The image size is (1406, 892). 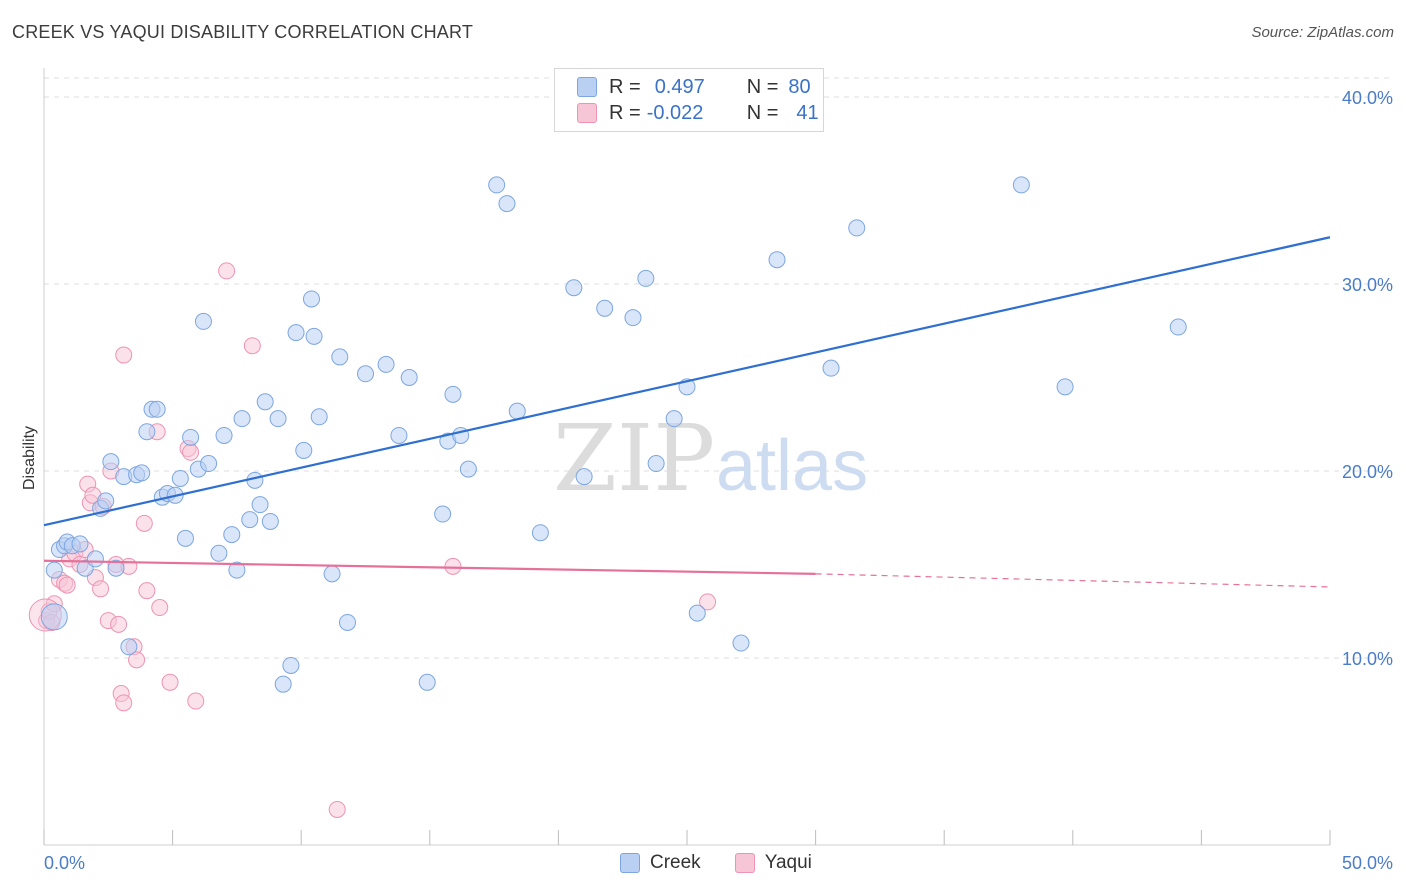 I want to click on x-tick-label: 50.0%, so click(x=1367, y=863).